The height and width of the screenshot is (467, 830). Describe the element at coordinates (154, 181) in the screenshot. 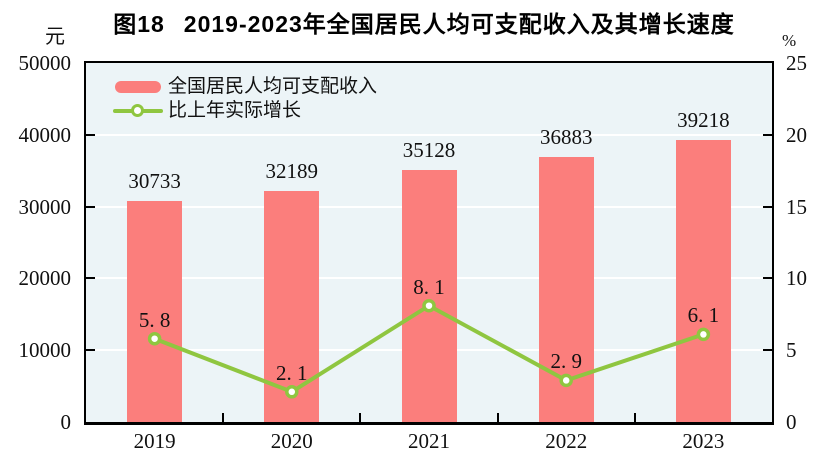

I see `bar-value-2019: 30733` at that location.